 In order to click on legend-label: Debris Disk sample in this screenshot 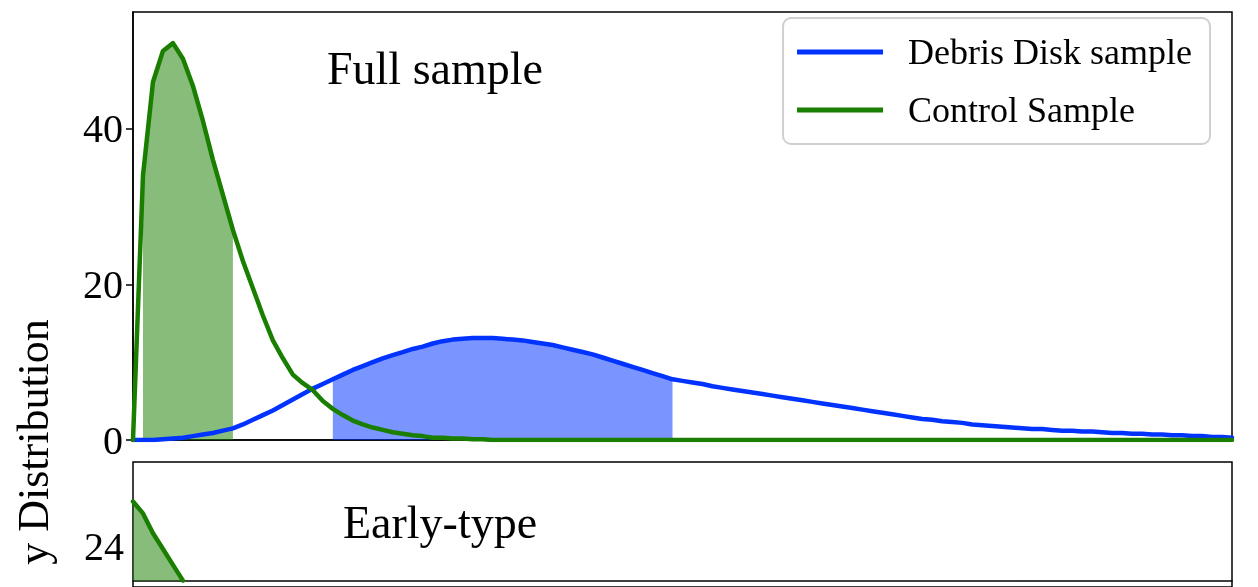, I will do `click(1050, 52)`.